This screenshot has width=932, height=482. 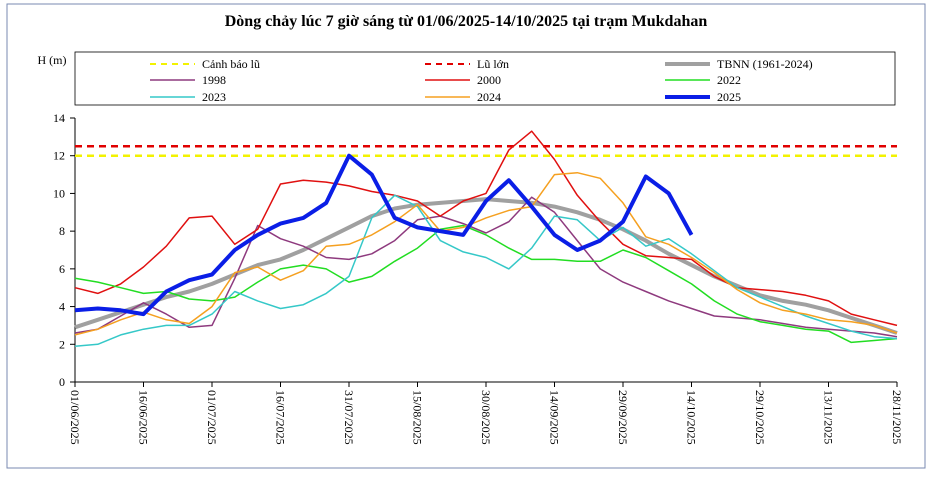 I want to click on y-tick-label: 8, so click(x=62, y=231).